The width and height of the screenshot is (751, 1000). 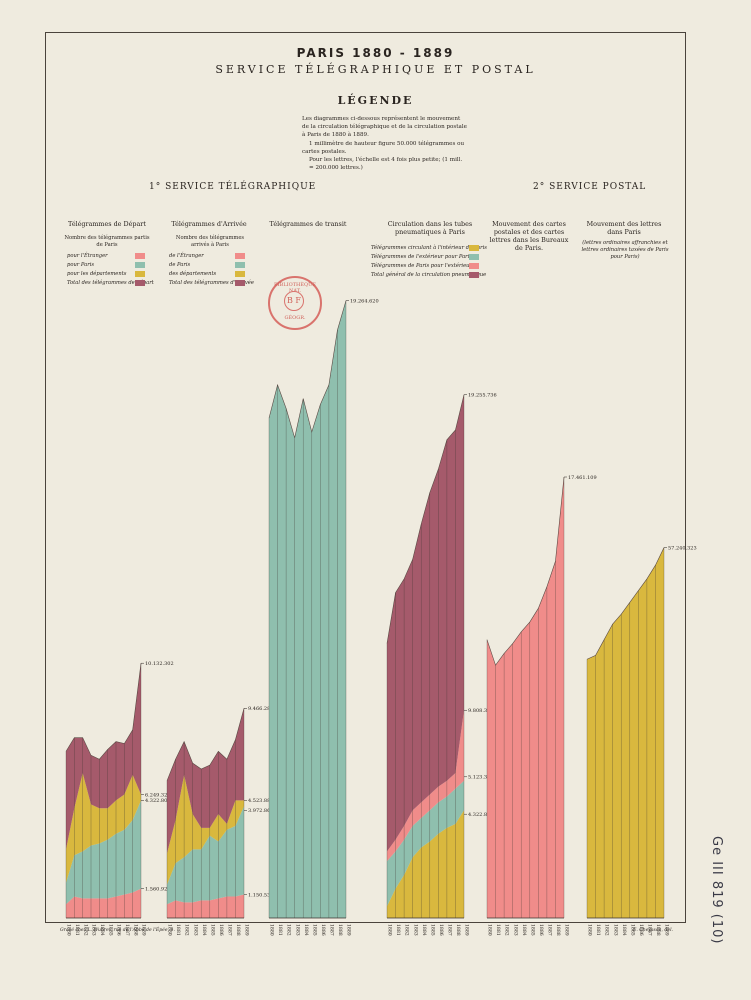 What do you see at coordinates (159, 664) in the screenshot?
I see `data-label: 10.132.302` at bounding box center [159, 664].